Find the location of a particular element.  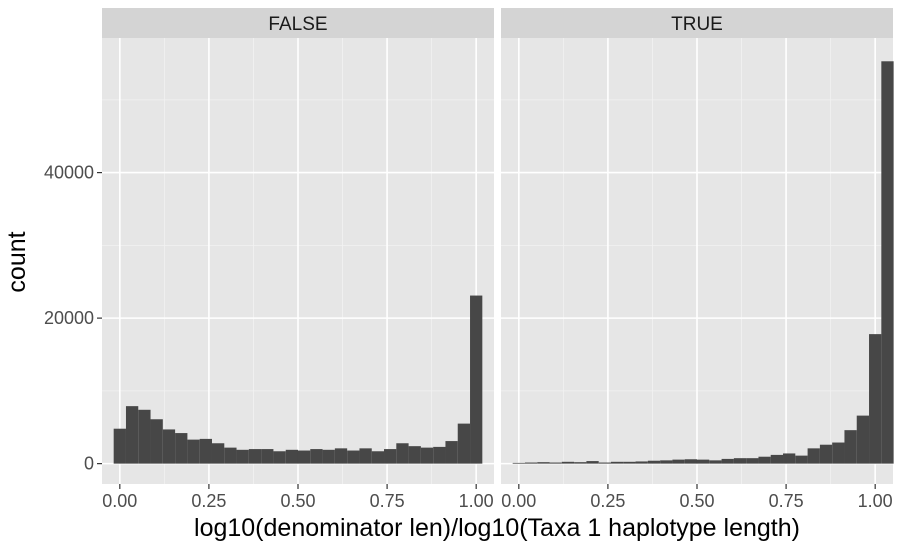

y-axis: 0 20000 40000 is located at coordinates (73, 318).